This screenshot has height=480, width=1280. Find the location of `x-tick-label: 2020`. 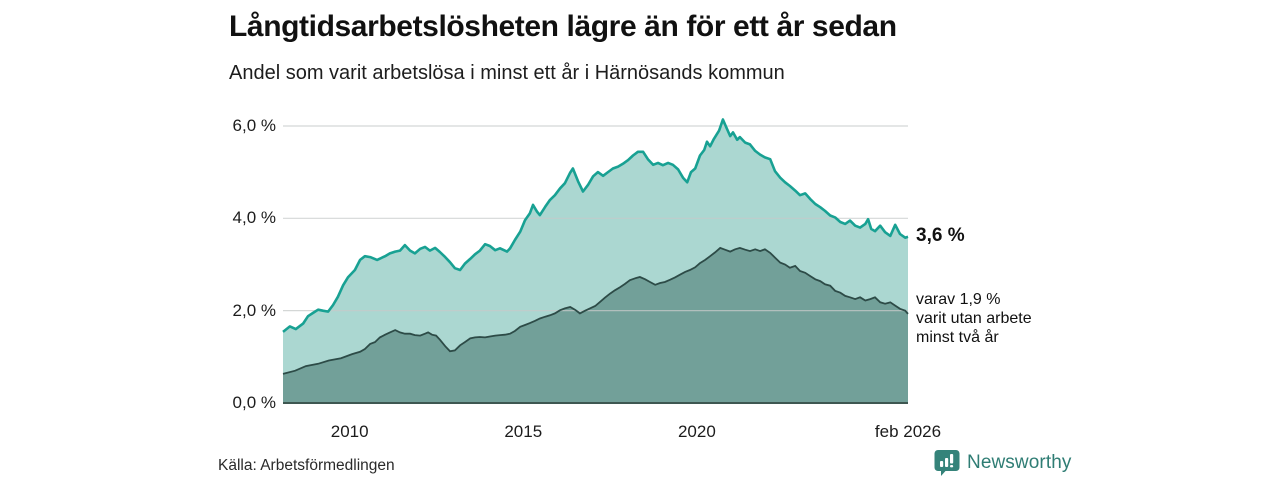

x-tick-label: 2020 is located at coordinates (696, 431).